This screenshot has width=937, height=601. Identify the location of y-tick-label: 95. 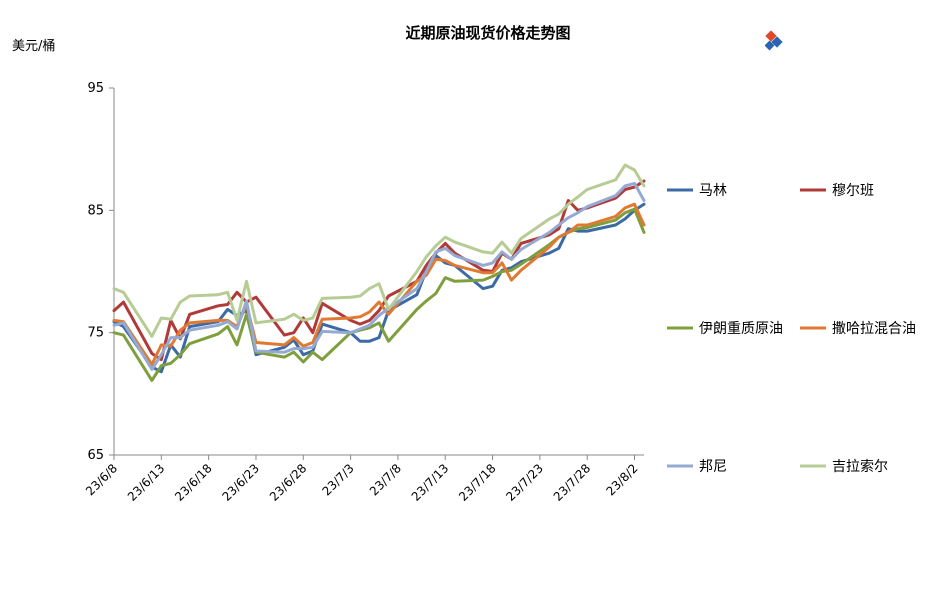
(95, 88).